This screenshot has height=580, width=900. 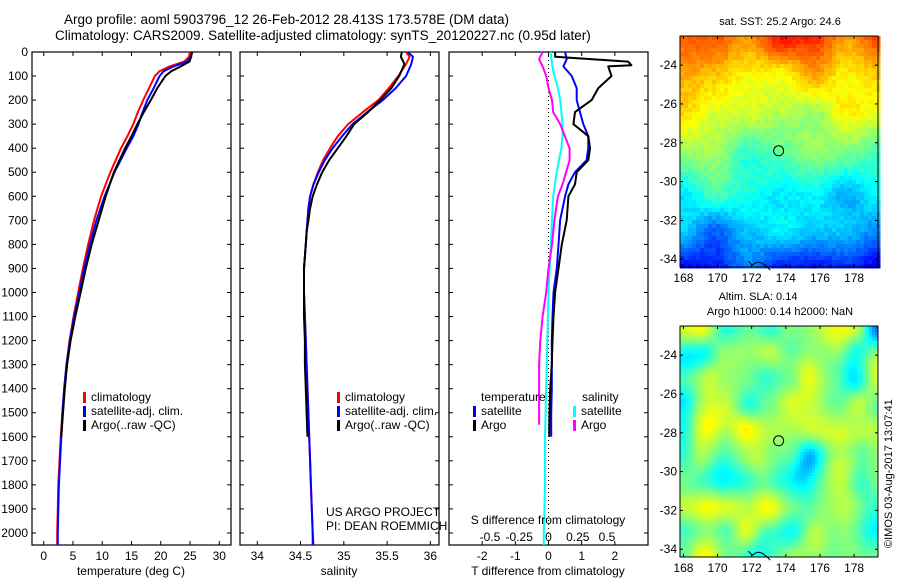 What do you see at coordinates (669, 143) in the screenshot?
I see `lat-tick-label: -28` at bounding box center [669, 143].